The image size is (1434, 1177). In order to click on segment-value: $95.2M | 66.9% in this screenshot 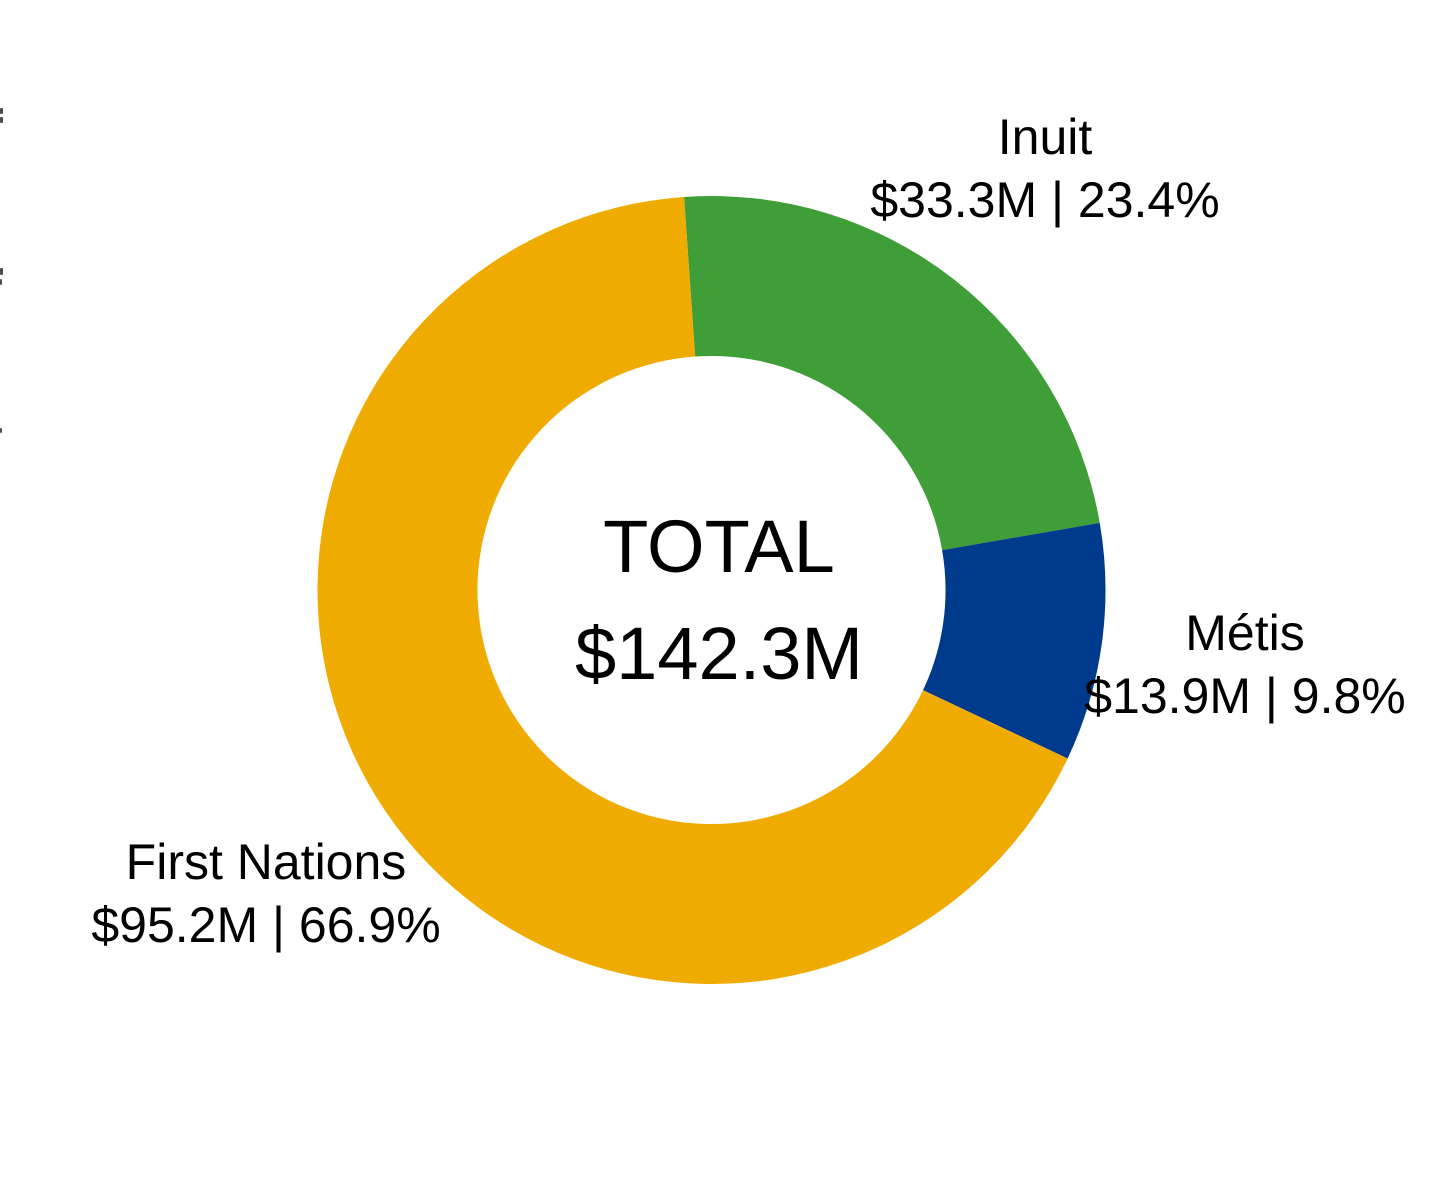, I will do `click(266, 925)`.